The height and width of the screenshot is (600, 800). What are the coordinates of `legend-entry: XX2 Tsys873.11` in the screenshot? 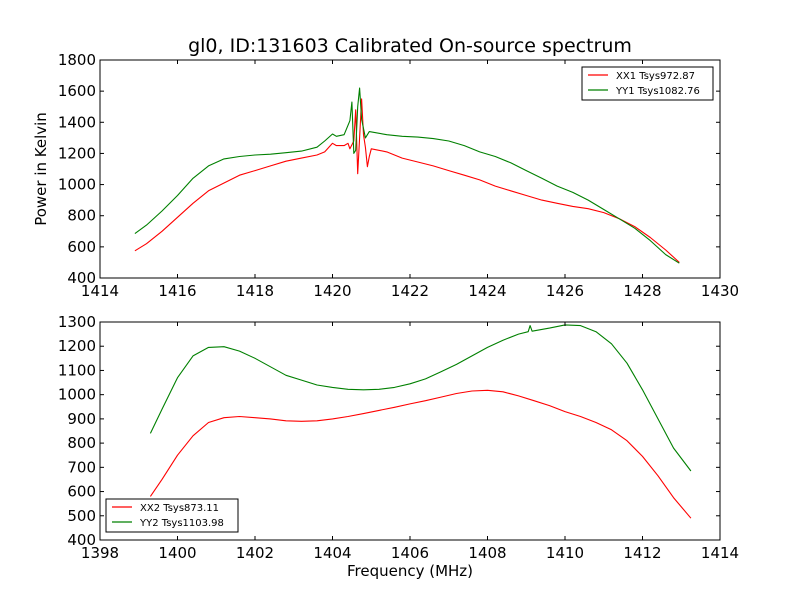 It's located at (179, 508).